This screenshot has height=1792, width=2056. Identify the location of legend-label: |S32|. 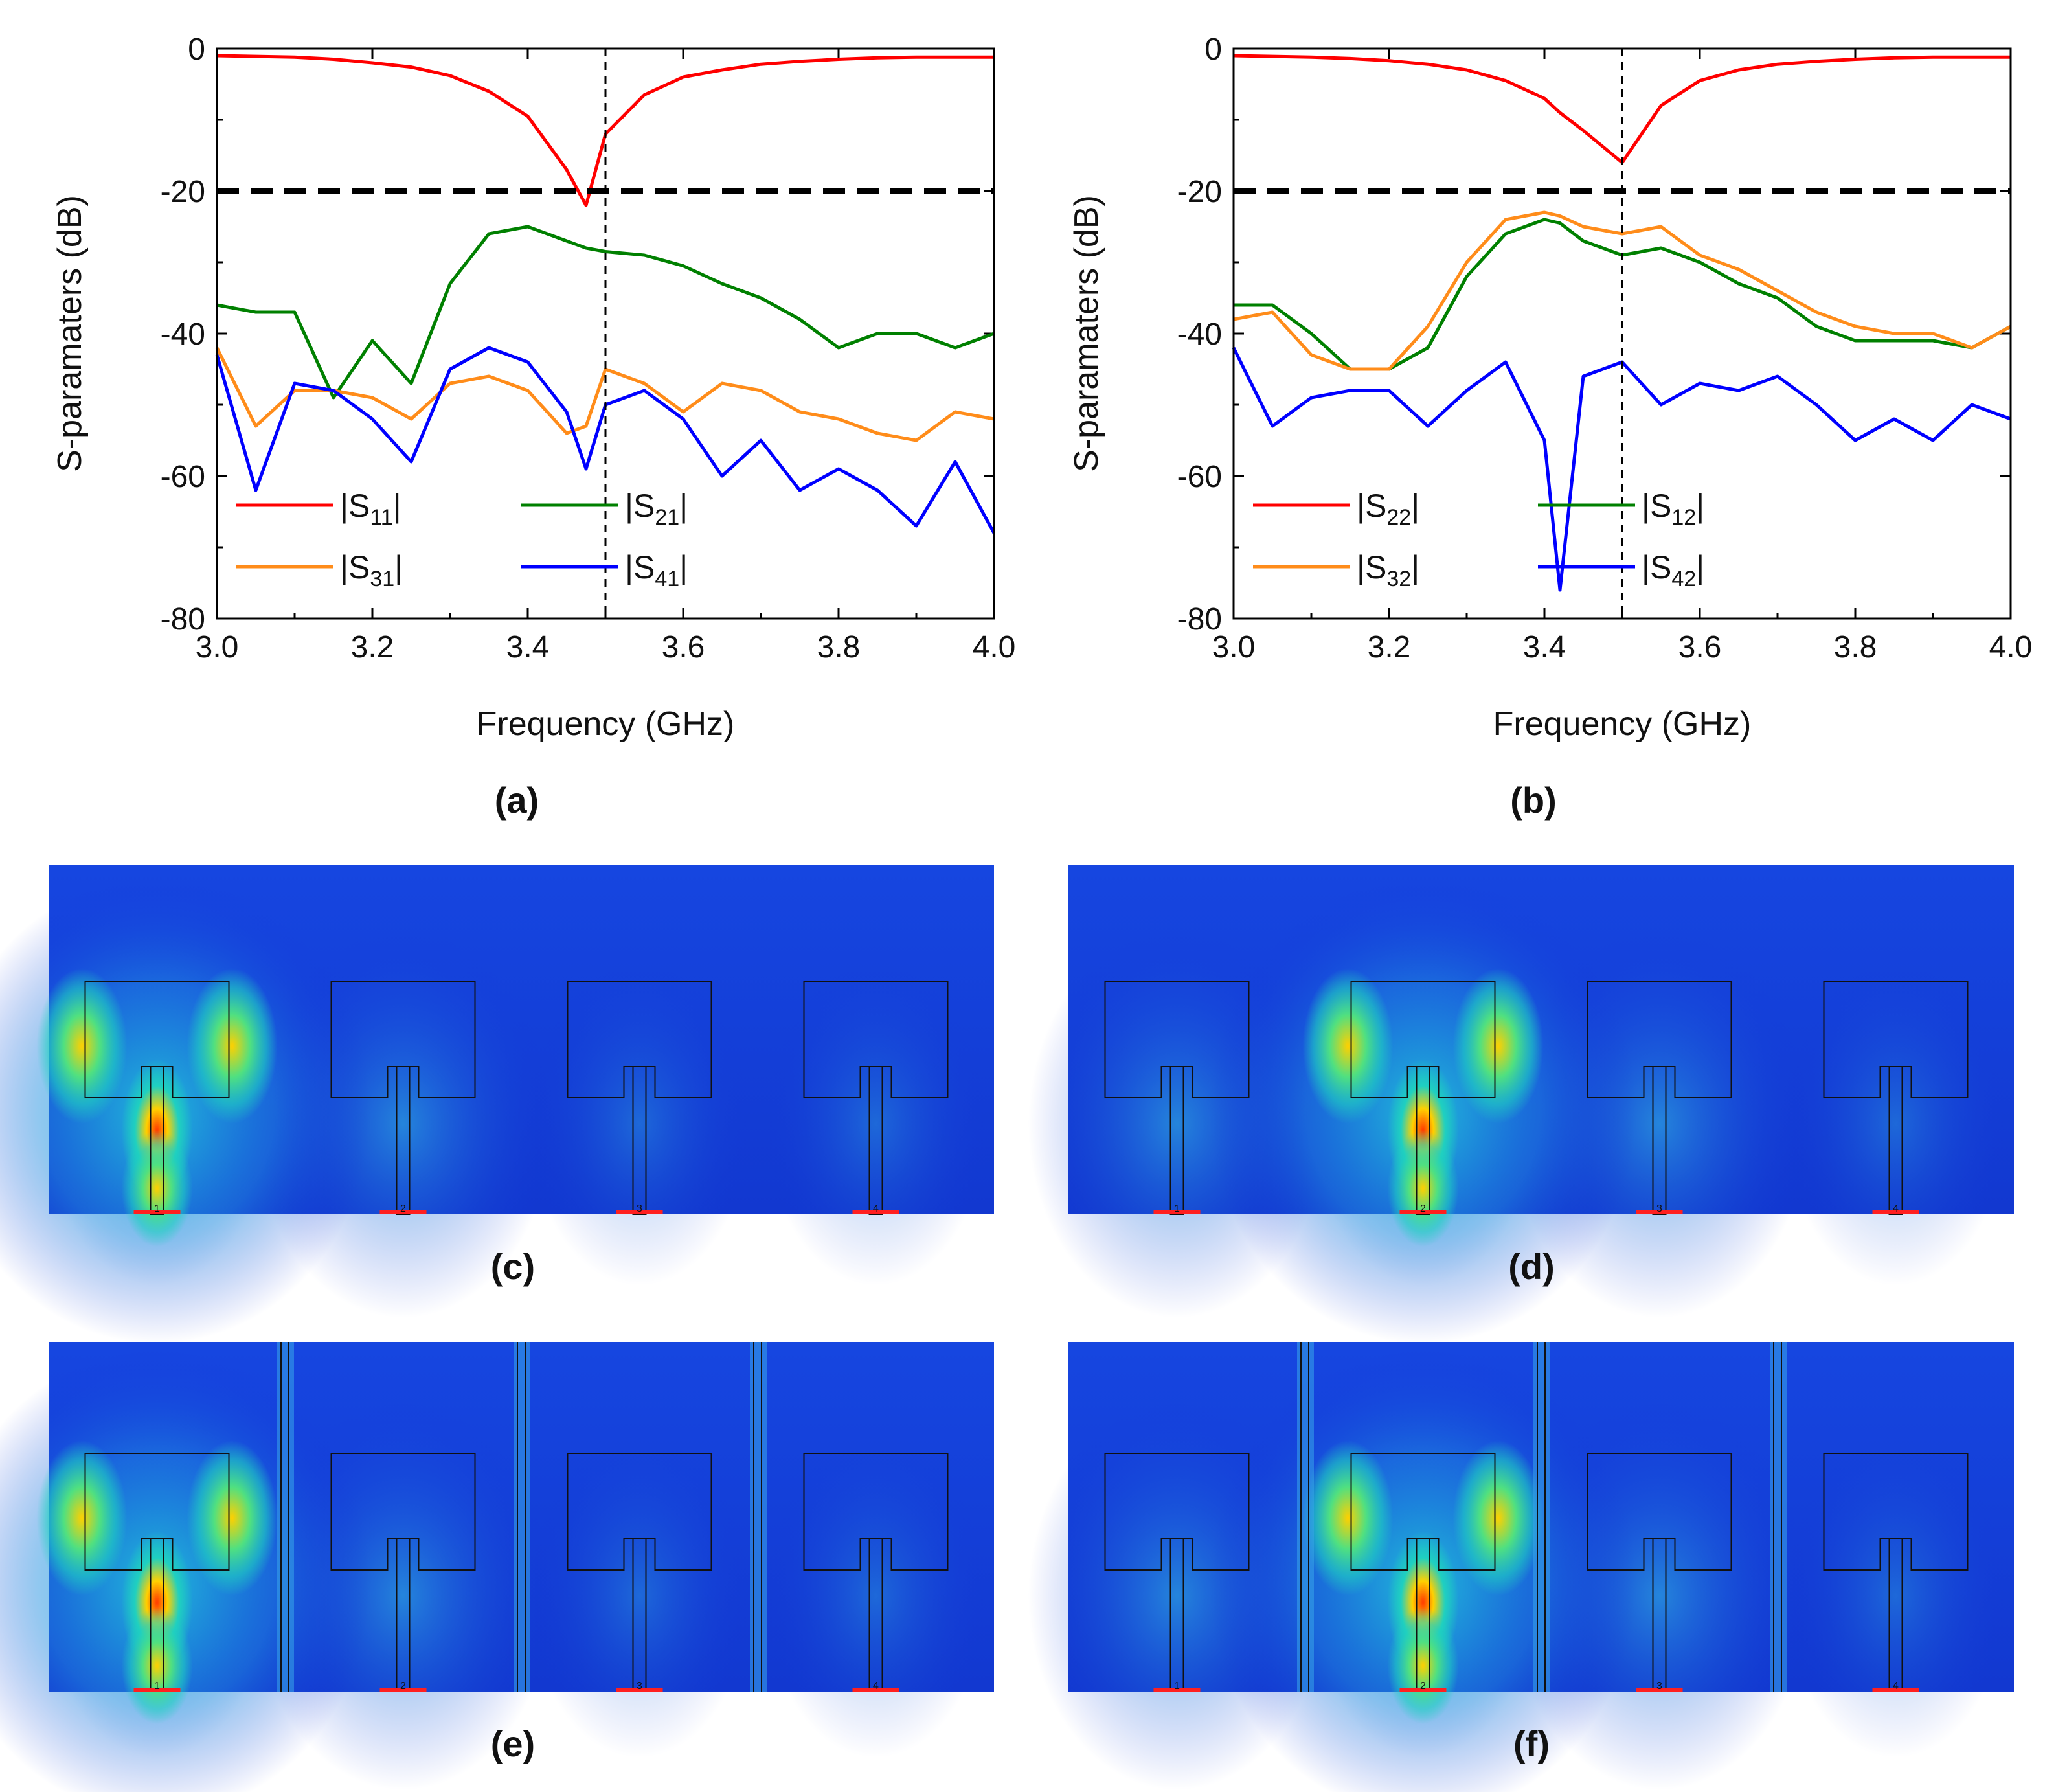
(1388, 570).